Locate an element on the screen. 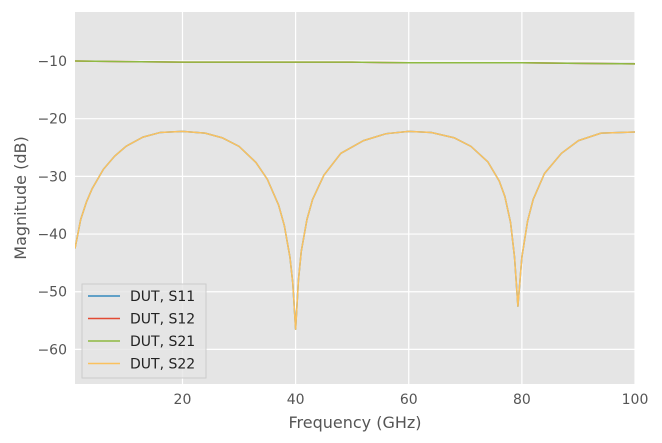 The width and height of the screenshot is (662, 443). x-axis-label: Frequency (GHz) is located at coordinates (354, 422).